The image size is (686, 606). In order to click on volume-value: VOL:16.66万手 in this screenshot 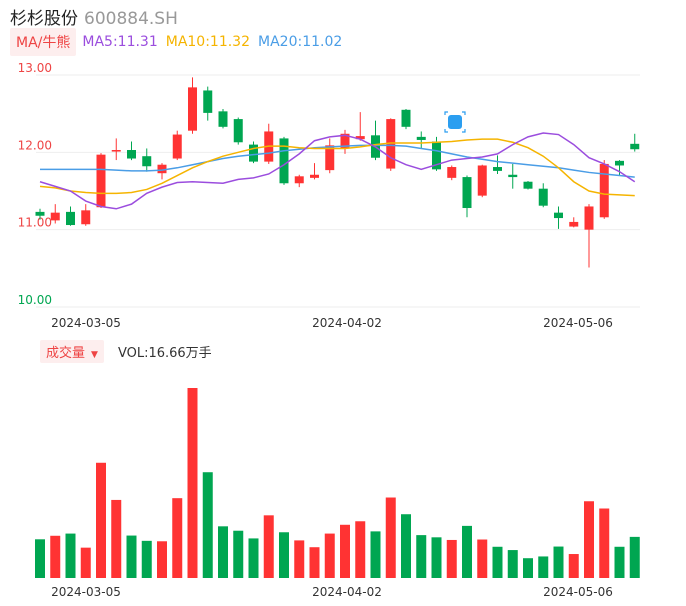, I will do `click(164, 353)`.